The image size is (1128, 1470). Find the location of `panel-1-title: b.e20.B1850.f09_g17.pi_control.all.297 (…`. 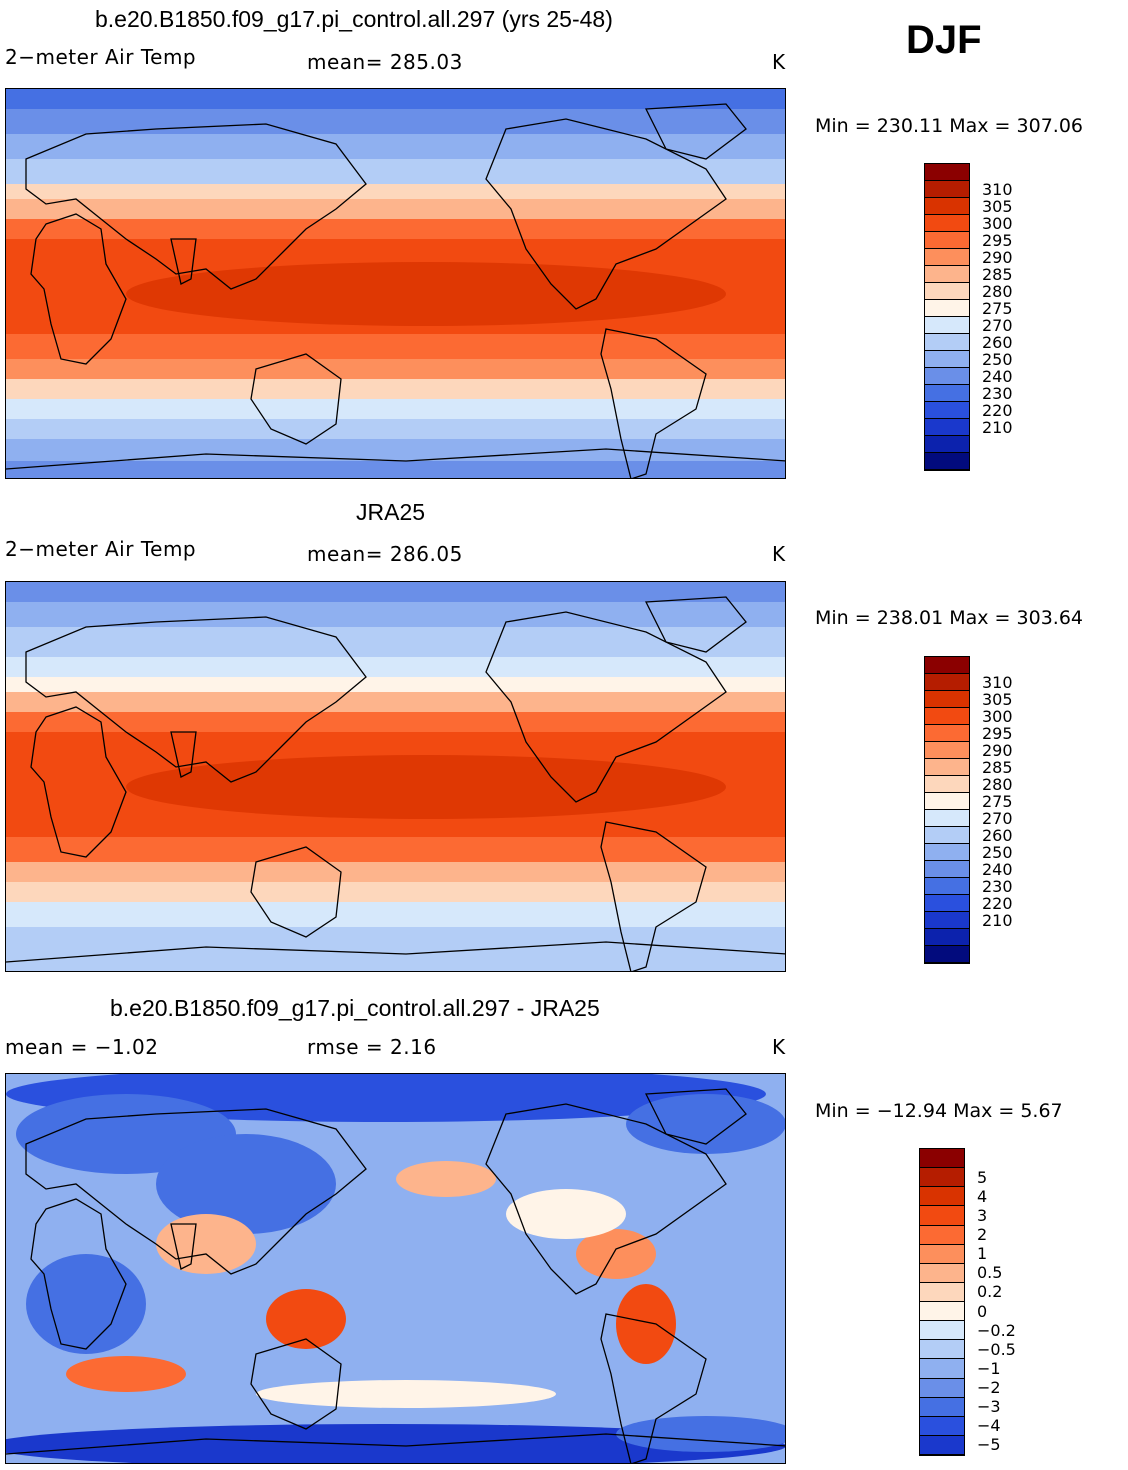

panel-1-title: b.e20.B1850.f09_g17.pi_control.all.297 (… is located at coordinates (354, 19).